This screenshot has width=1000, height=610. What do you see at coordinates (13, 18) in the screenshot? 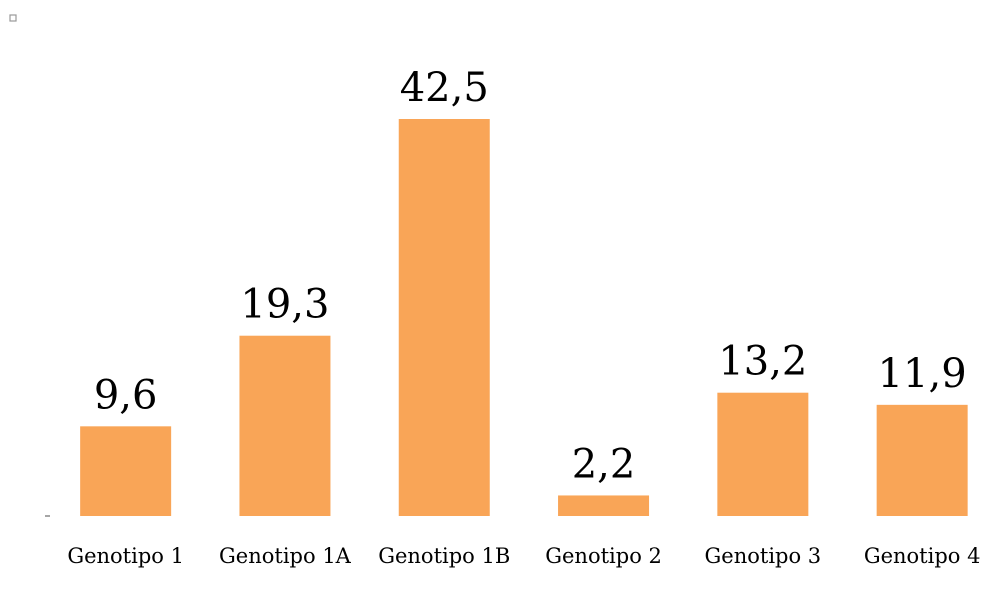
I see `corner-icon` at bounding box center [13, 18].